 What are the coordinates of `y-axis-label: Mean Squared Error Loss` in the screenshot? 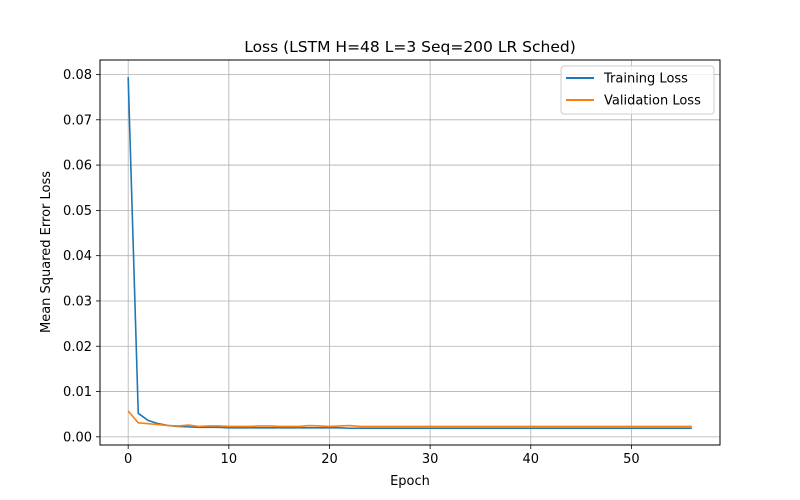 It's located at (46, 252).